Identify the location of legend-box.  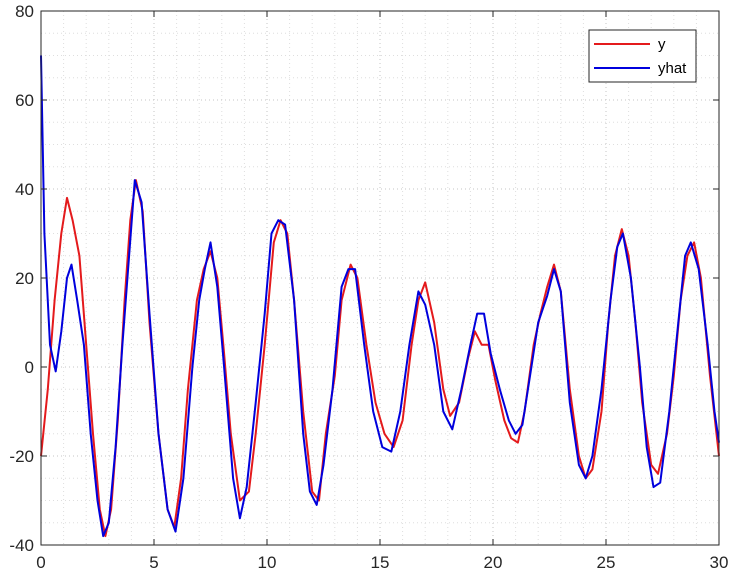
(642, 56).